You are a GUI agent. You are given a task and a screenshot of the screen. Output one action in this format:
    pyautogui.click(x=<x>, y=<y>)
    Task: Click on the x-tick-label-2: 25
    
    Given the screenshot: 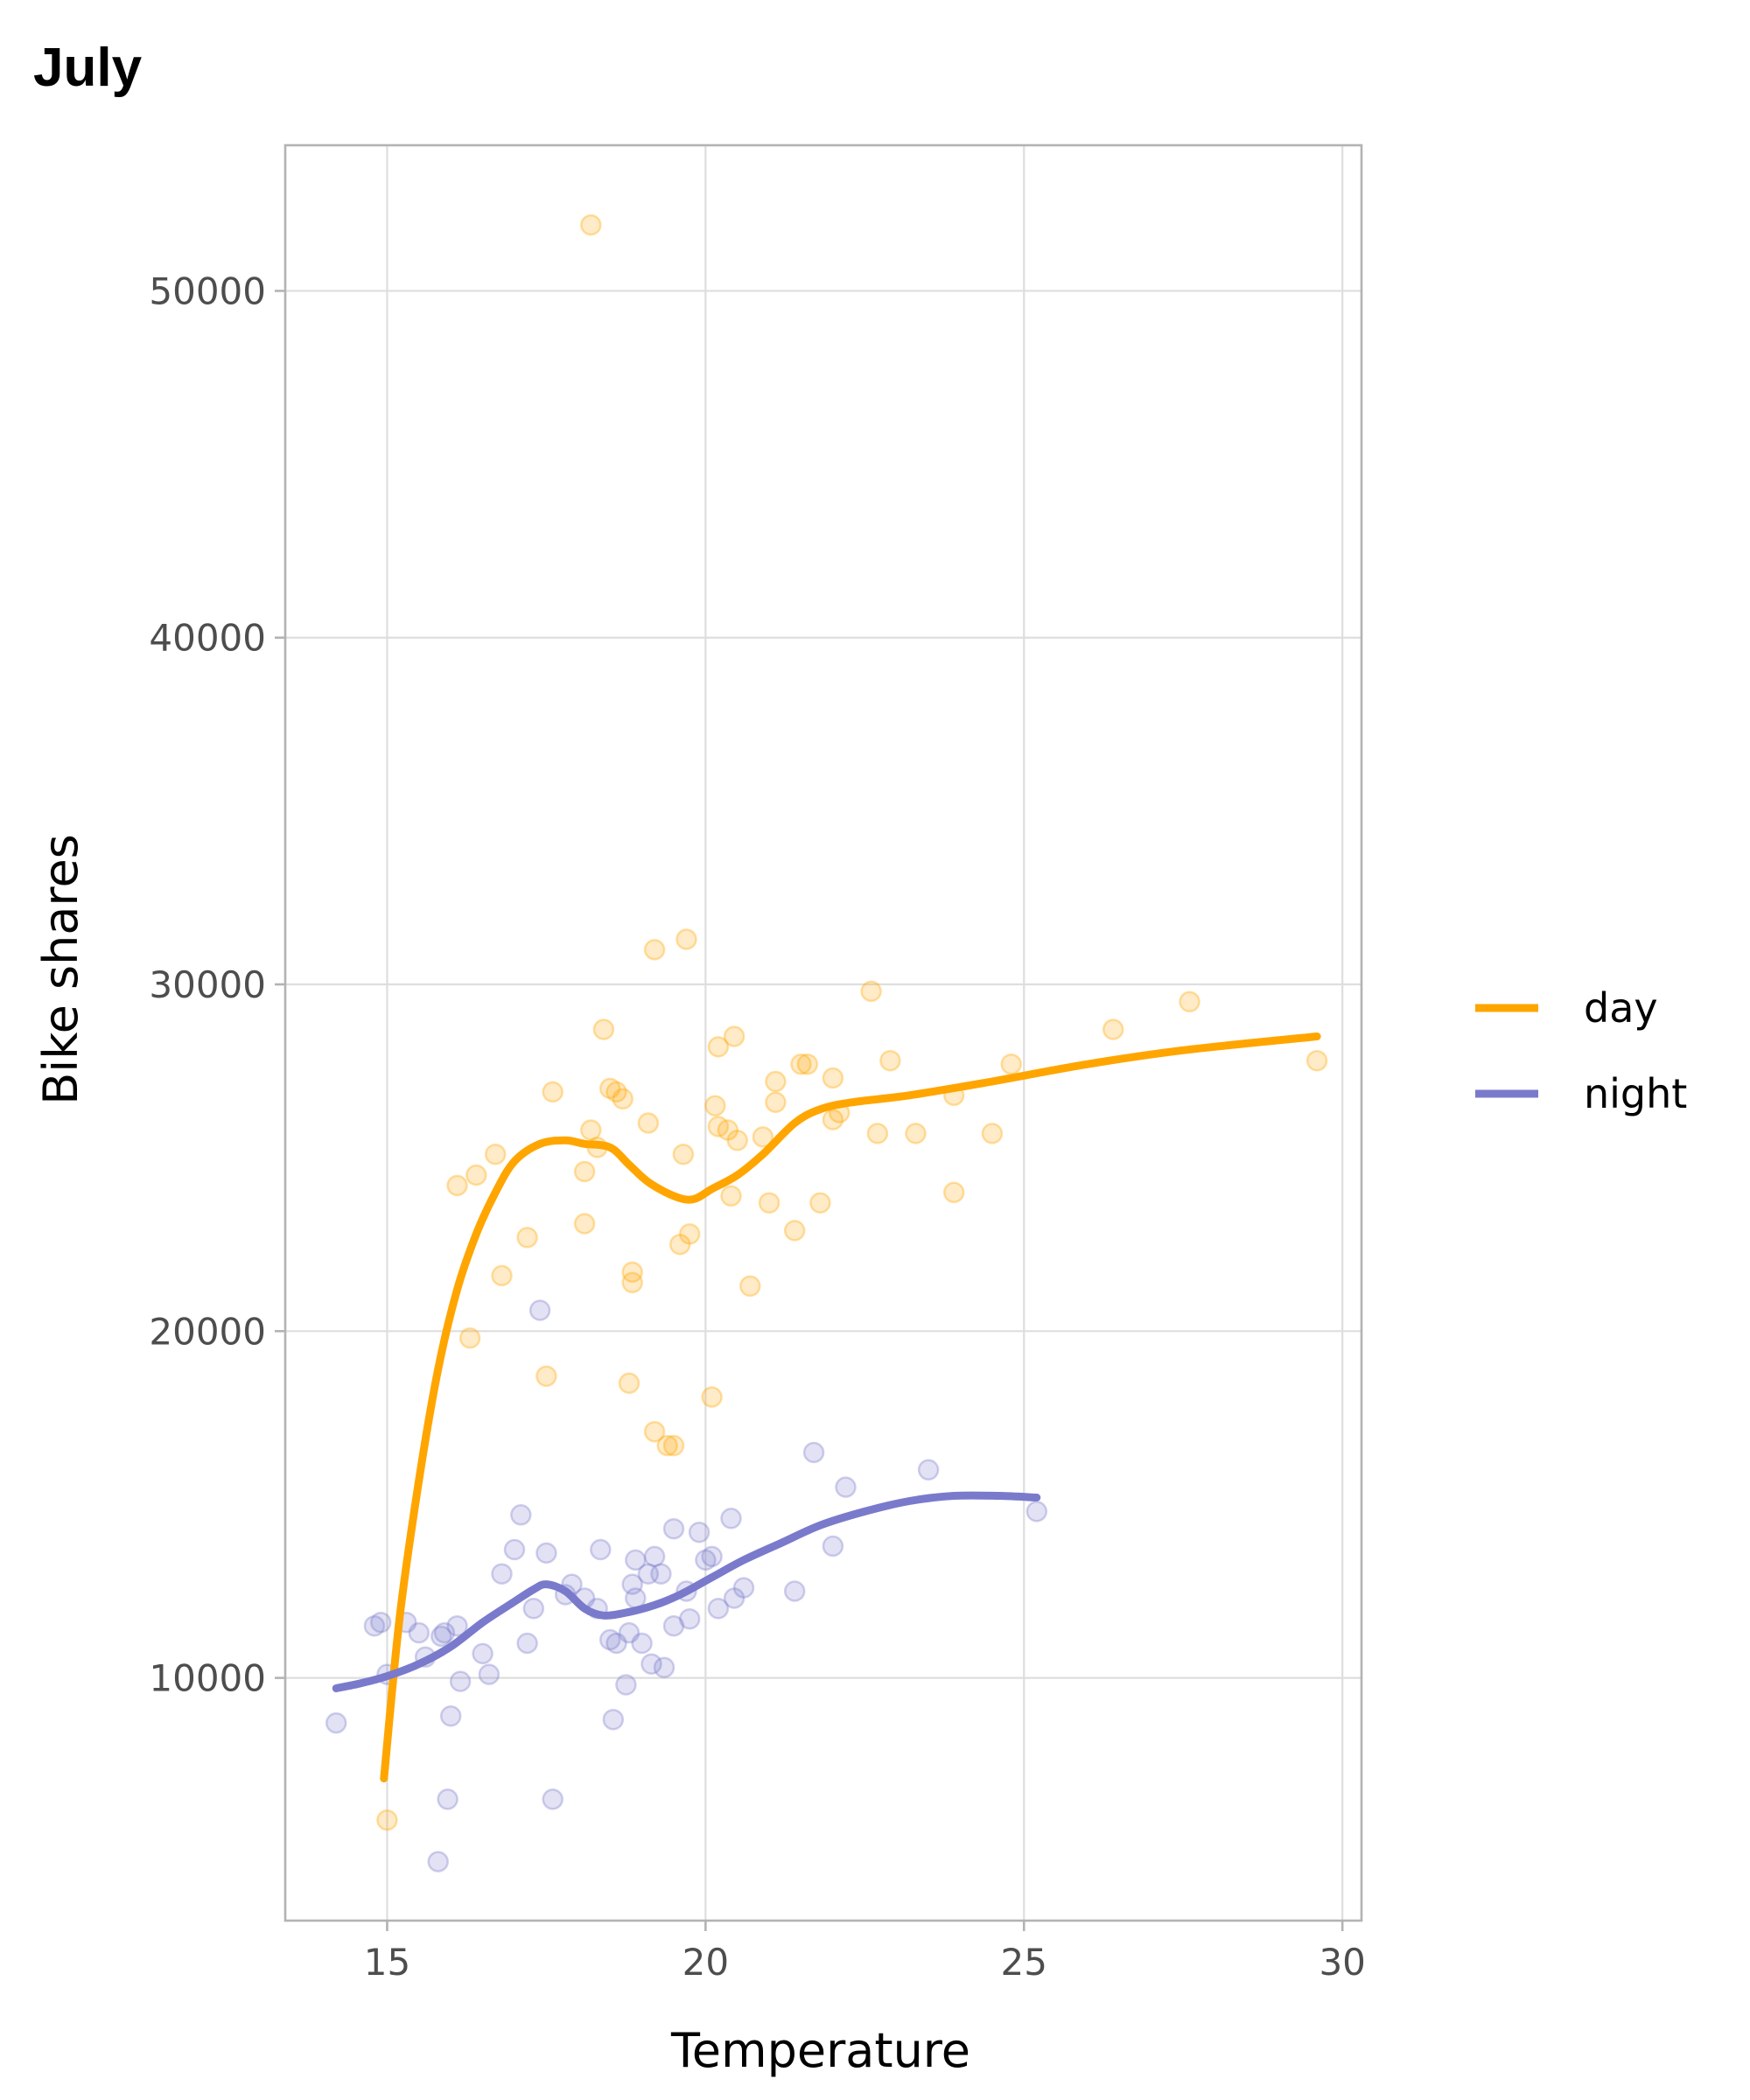 What is the action you would take?
    pyautogui.click(x=1024, y=1962)
    